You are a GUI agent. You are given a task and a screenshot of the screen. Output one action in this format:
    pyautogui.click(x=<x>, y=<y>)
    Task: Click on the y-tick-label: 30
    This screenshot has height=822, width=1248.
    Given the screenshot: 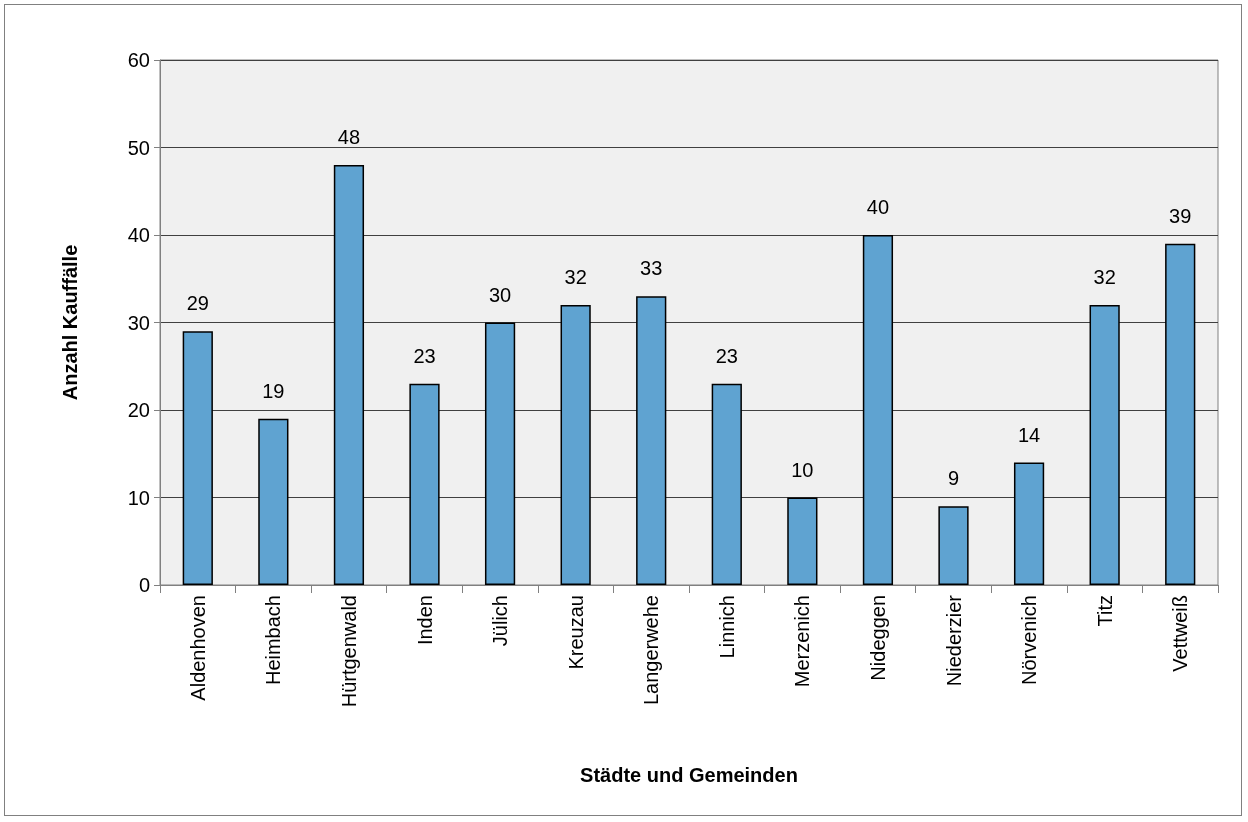 What is the action you would take?
    pyautogui.click(x=138, y=322)
    